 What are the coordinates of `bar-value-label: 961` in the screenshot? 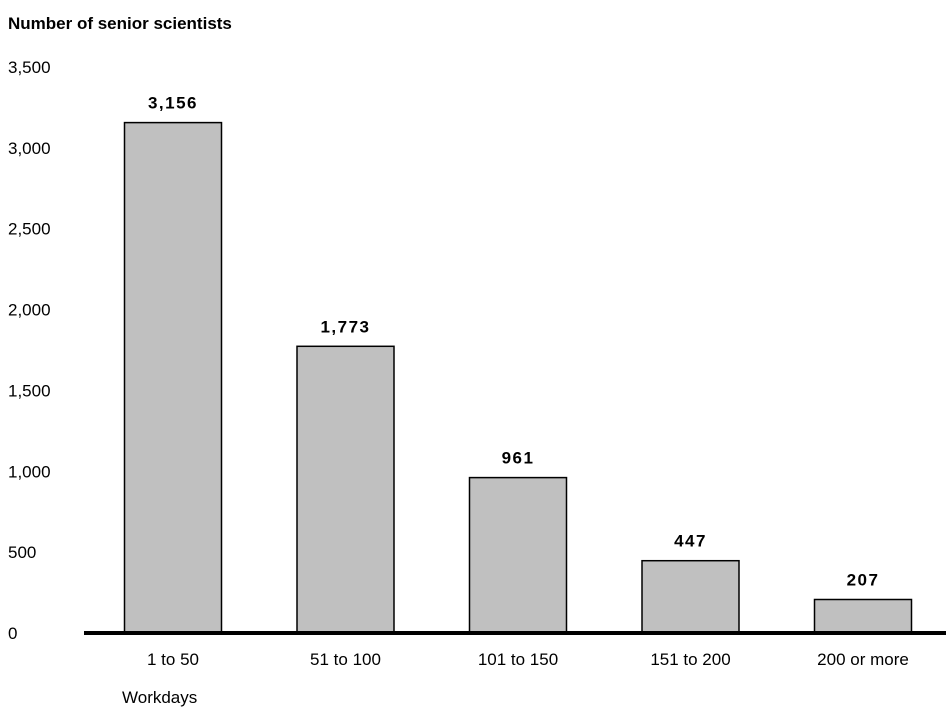 It's located at (518, 458).